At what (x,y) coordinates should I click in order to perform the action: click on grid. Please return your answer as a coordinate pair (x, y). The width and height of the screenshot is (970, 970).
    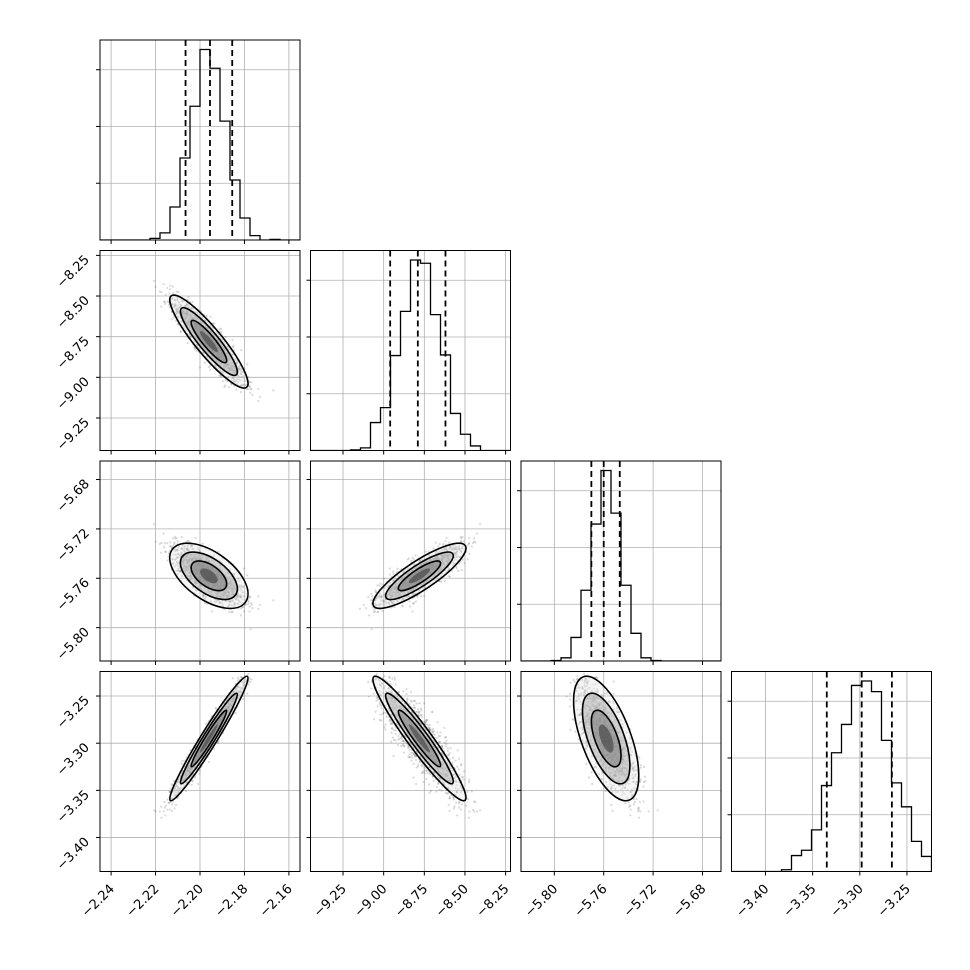
    Looking at the image, I should click on (410, 561).